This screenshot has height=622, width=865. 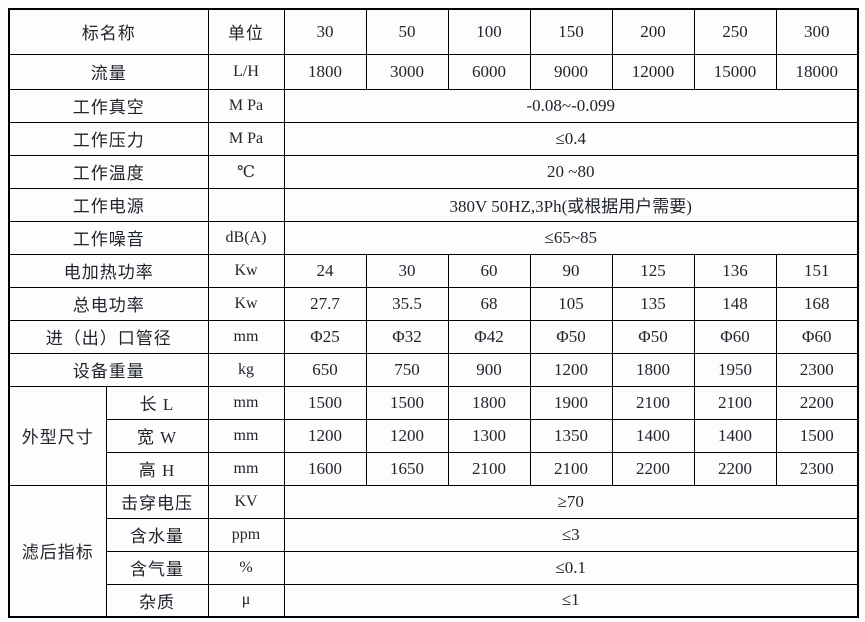 What do you see at coordinates (246, 435) in the screenshot?
I see `unit-width: mm` at bounding box center [246, 435].